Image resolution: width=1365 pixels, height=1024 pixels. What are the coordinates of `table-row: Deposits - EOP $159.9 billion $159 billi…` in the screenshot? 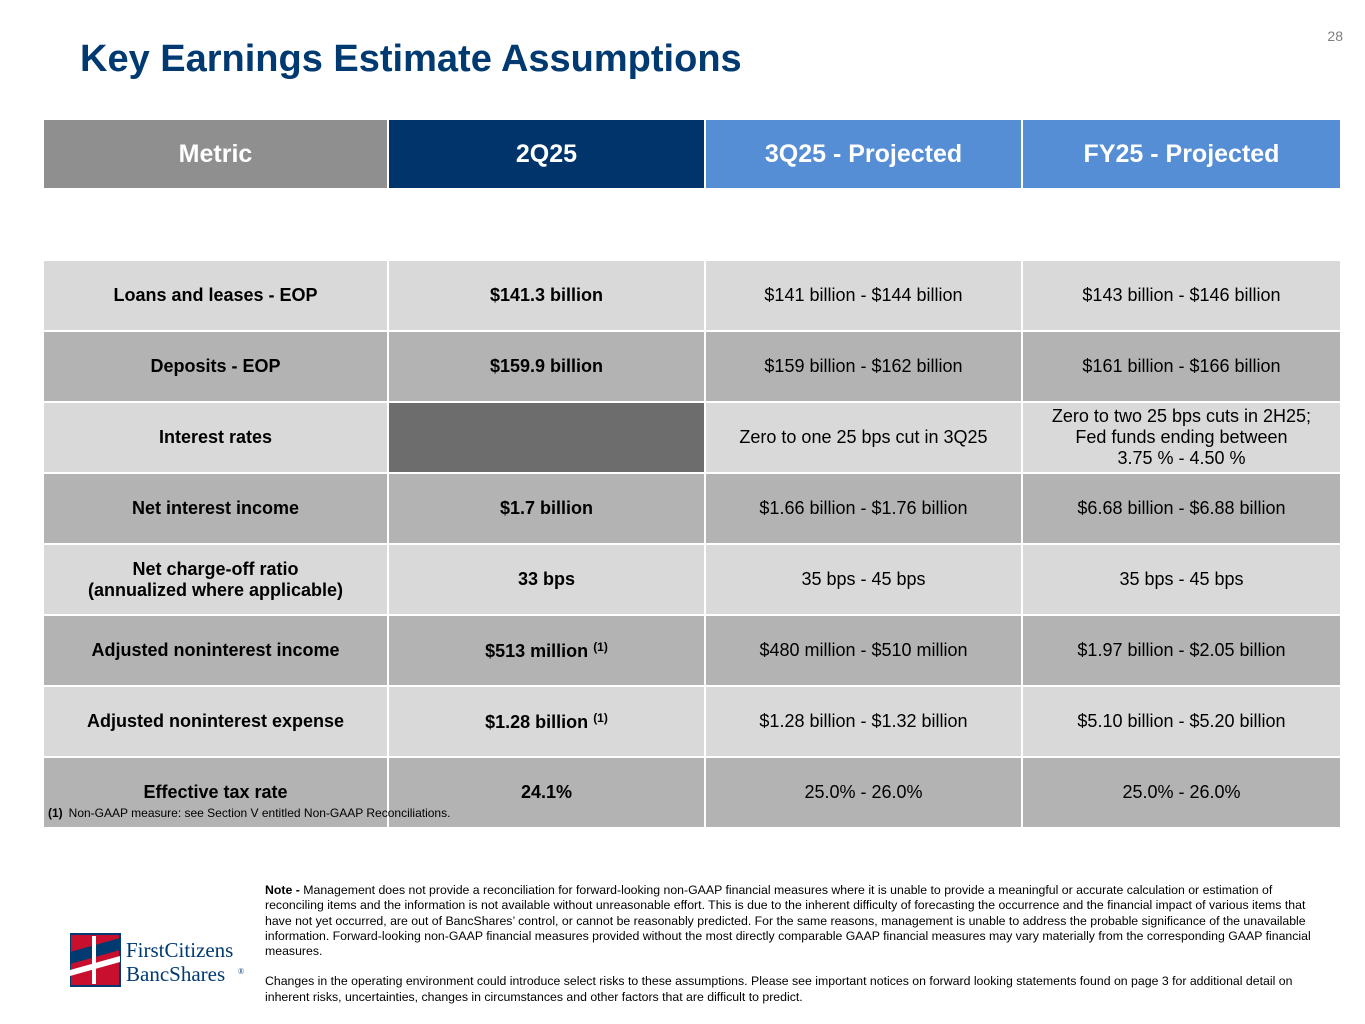 It's located at (692, 366).